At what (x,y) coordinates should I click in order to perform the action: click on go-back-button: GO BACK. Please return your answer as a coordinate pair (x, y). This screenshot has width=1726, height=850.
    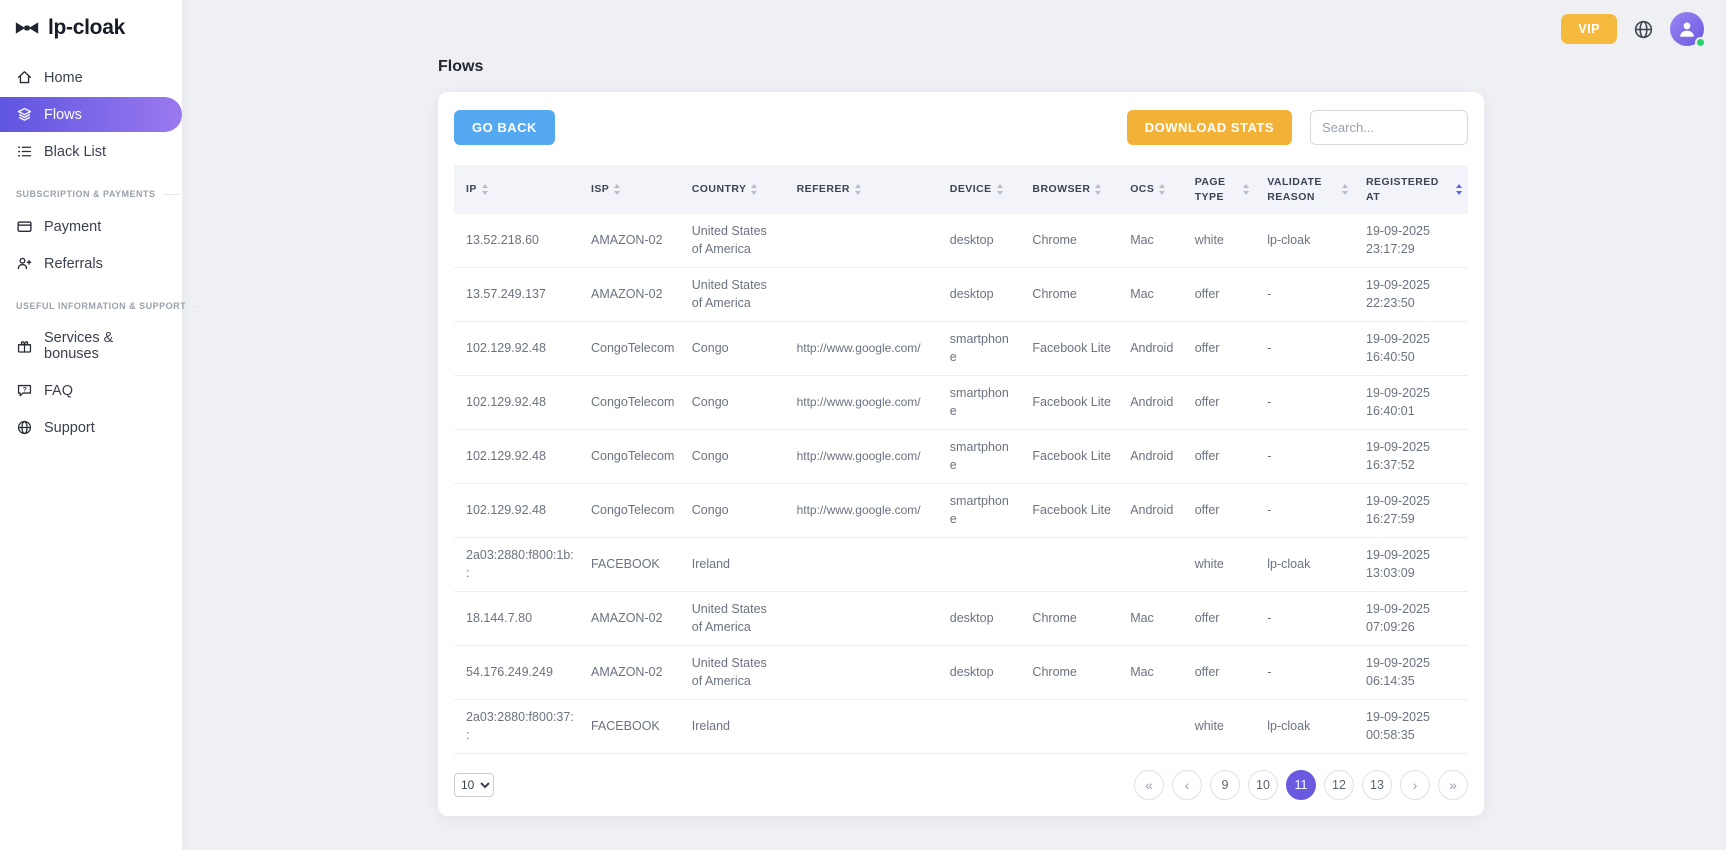
    Looking at the image, I should click on (504, 127).